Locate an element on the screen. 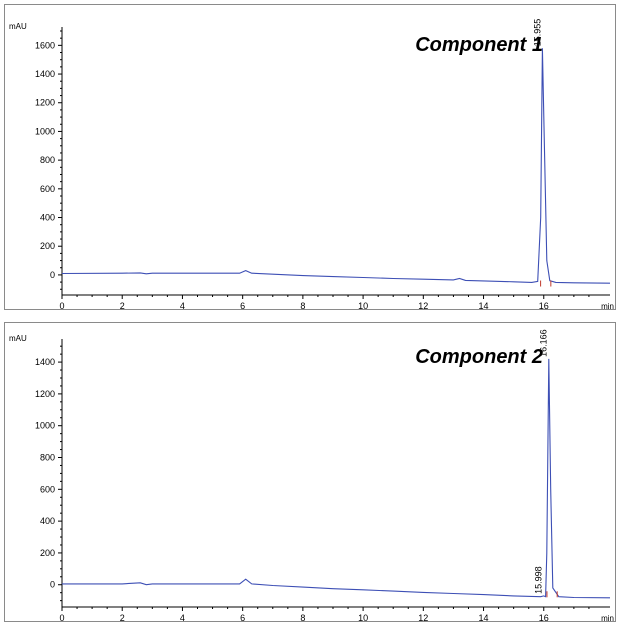 The height and width of the screenshot is (626, 620). peak-retention-time-label: 15.955 is located at coordinates (537, 33).